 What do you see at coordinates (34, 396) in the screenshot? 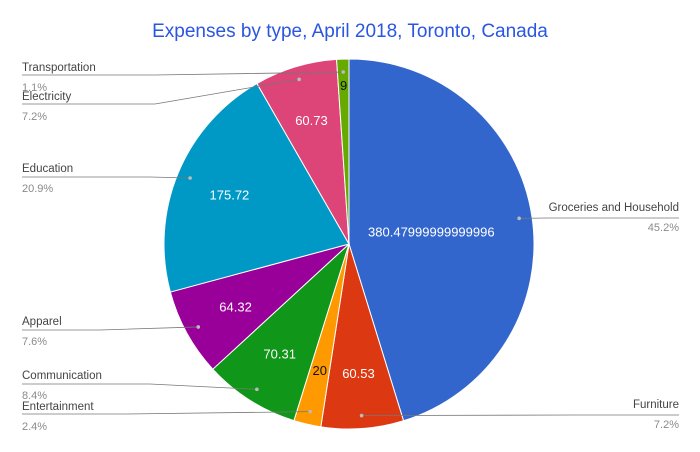
I see `slice-percent-label: 8.4%` at bounding box center [34, 396].